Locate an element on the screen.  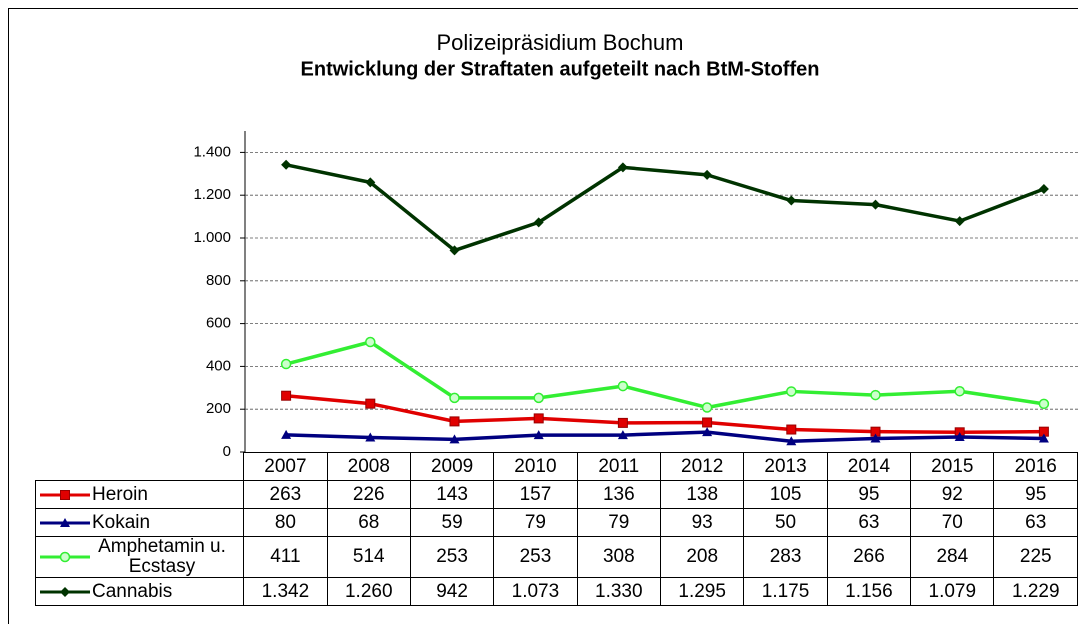
table-value: 157 is located at coordinates (535, 494).